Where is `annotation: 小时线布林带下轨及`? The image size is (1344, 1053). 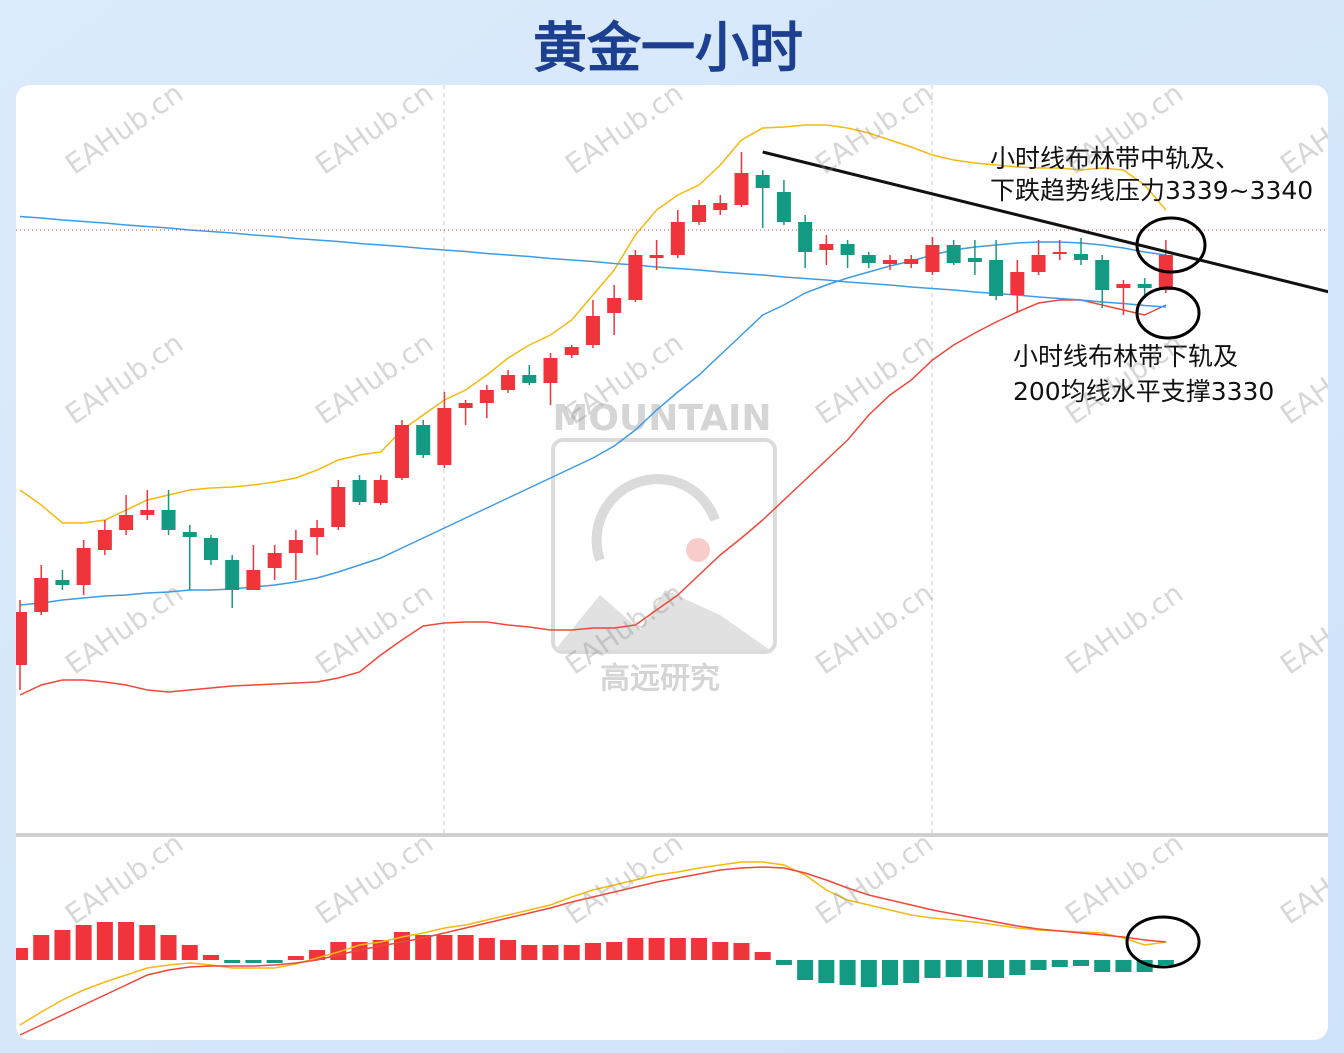
annotation: 小时线布林带下轨及 is located at coordinates (1125, 356).